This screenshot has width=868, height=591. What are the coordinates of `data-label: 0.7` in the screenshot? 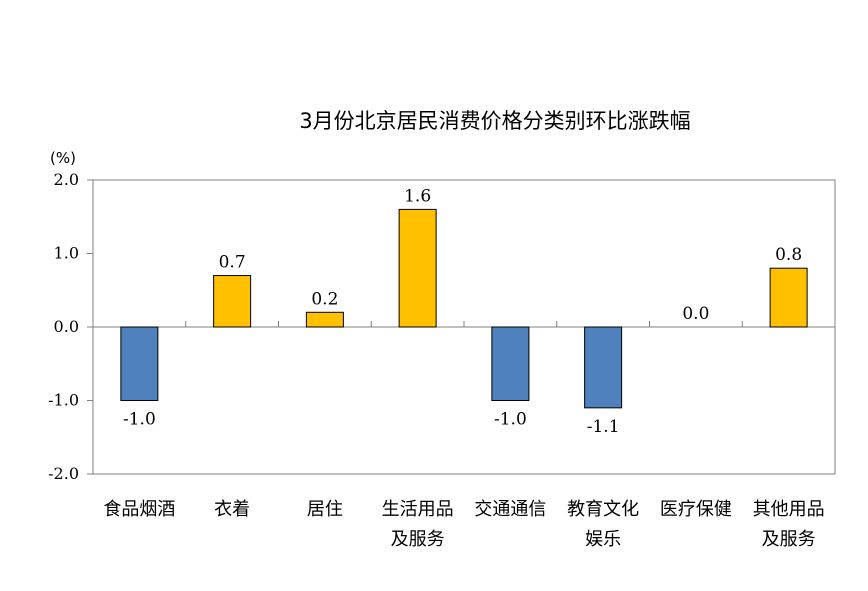 It's located at (232, 263).